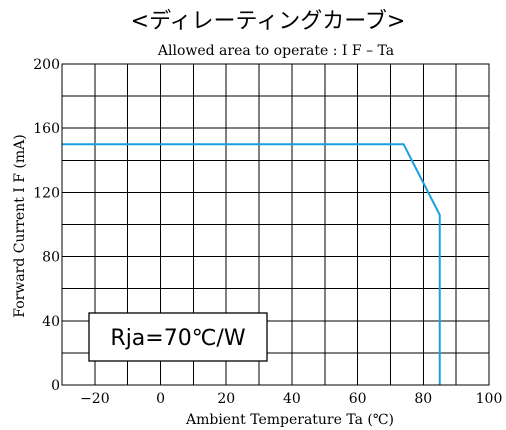 The height and width of the screenshot is (430, 506). What do you see at coordinates (275, 51) in the screenshot?
I see `chart-title: Allowed area to operate : I F – Ta` at bounding box center [275, 51].